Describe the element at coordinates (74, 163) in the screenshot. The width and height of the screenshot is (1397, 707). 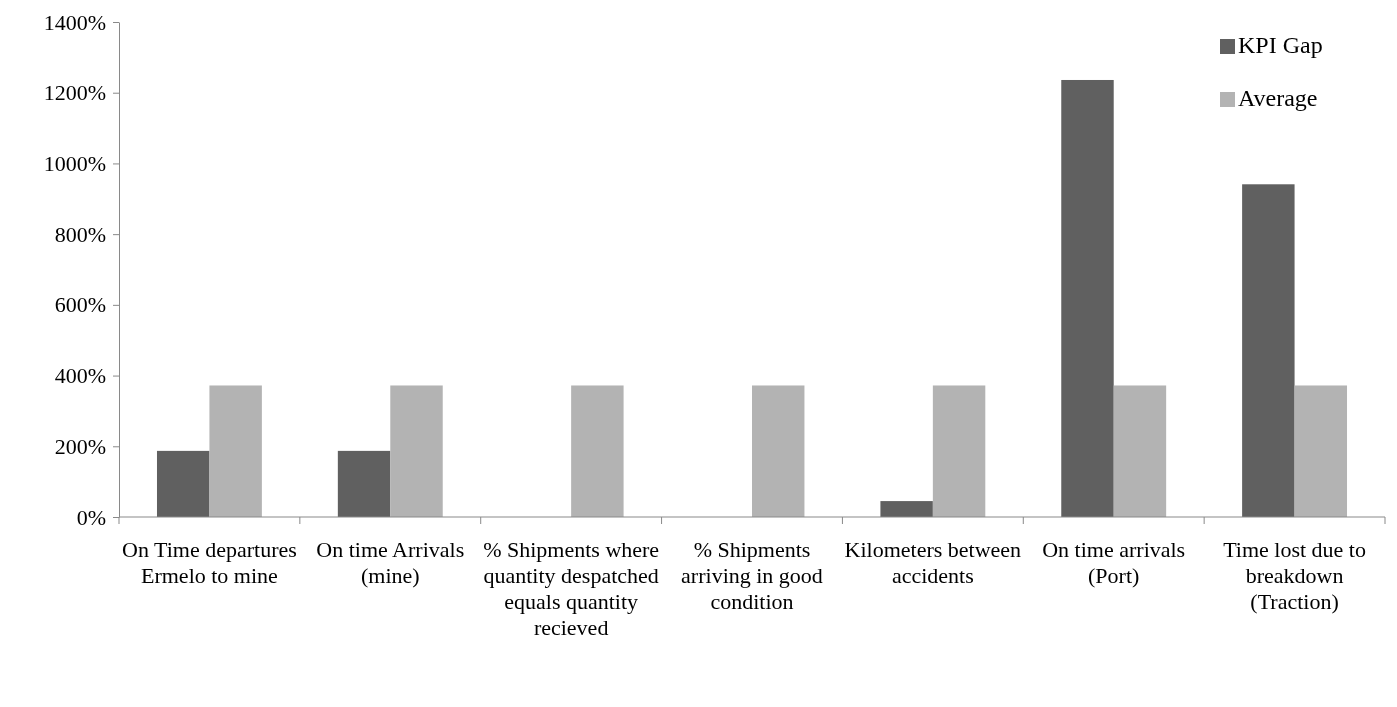
I see `y-tick-label: 1000%` at that location.